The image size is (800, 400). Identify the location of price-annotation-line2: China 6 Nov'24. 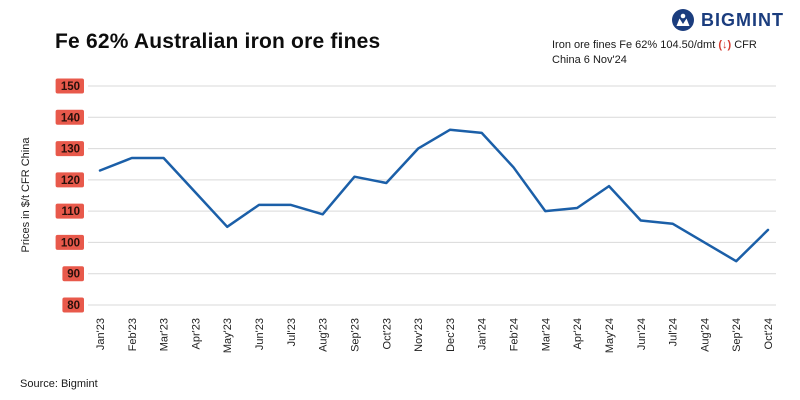
(589, 59).